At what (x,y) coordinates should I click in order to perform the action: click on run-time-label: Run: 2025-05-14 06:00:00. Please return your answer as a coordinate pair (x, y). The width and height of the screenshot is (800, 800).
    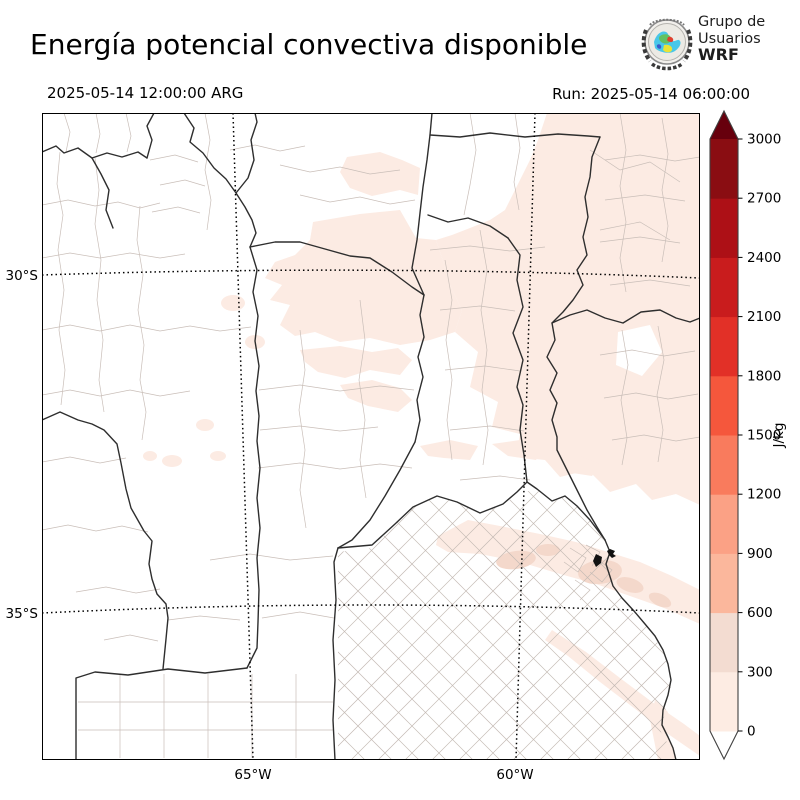
    Looking at the image, I should click on (651, 94).